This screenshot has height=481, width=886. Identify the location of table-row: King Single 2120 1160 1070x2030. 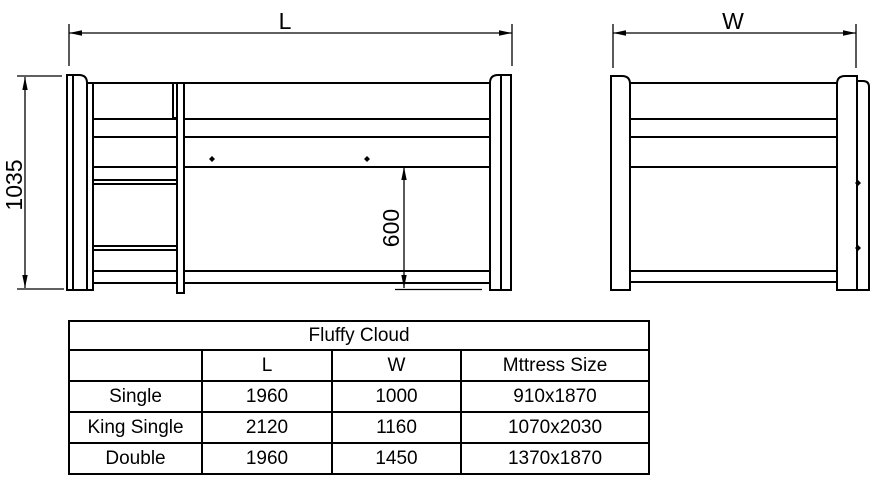
(359, 427).